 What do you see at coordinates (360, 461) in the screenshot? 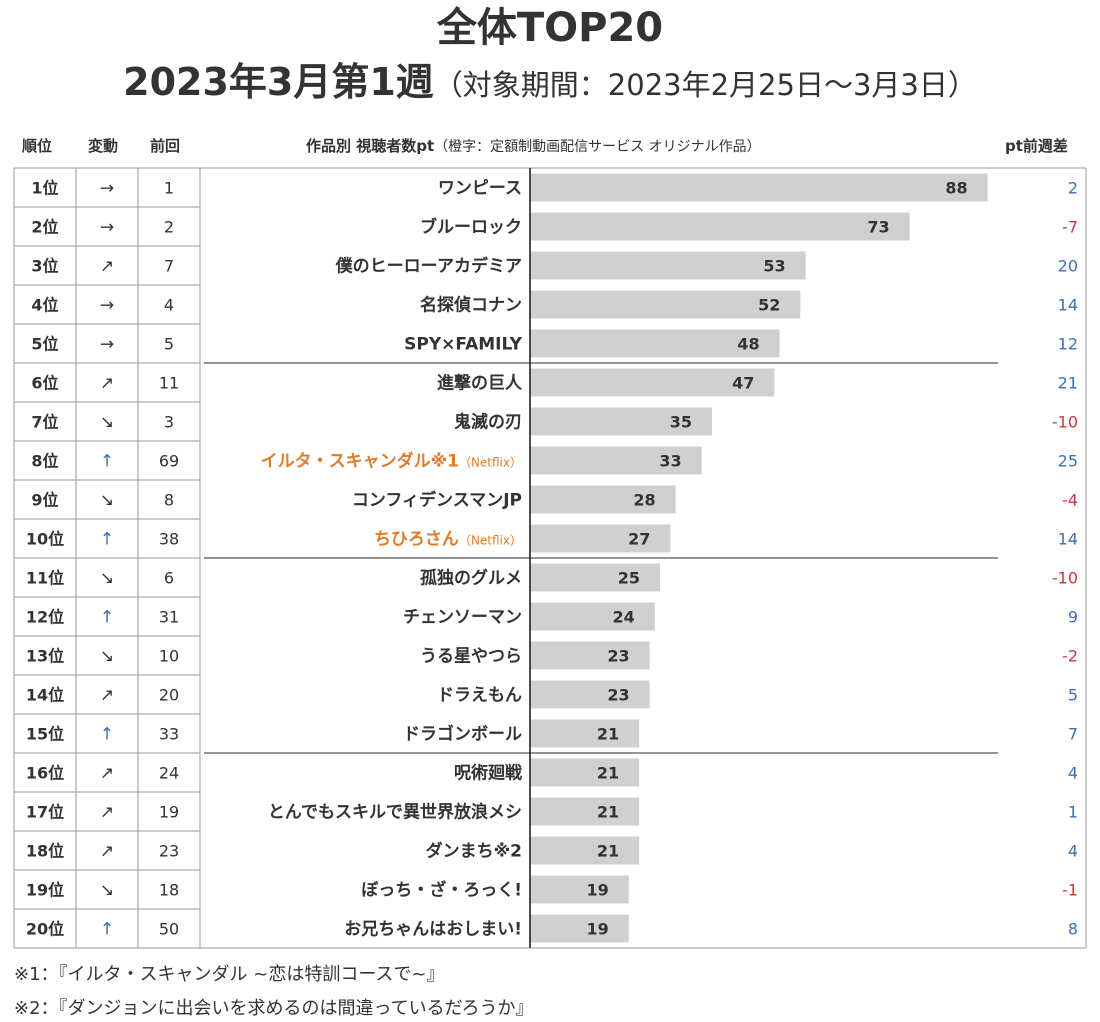
I see `series-title-text: イルタ・スキャンダル※1` at bounding box center [360, 461].